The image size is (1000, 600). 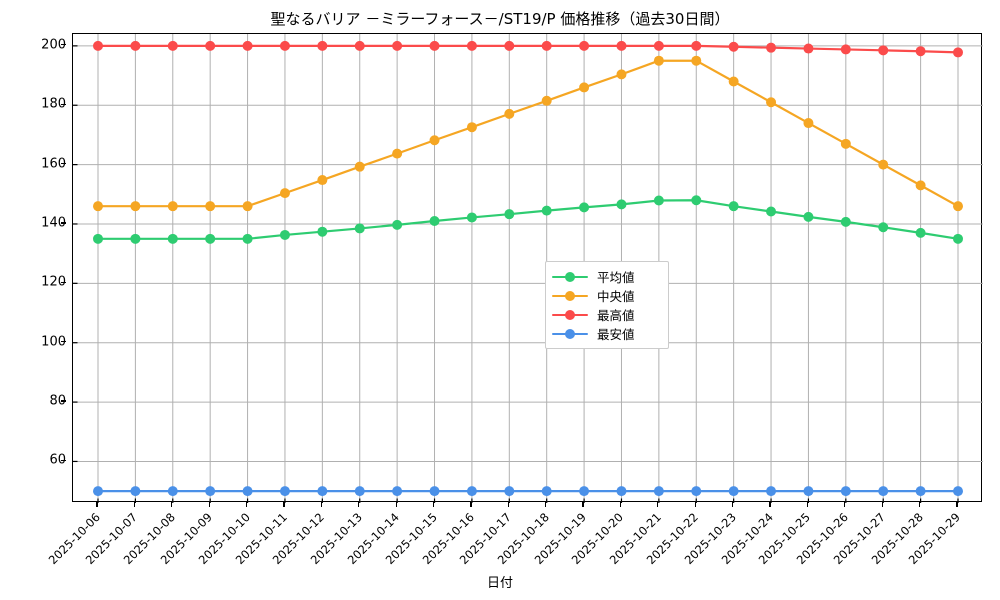 I want to click on x-tick-label: 2025-10-27, so click(x=859, y=539).